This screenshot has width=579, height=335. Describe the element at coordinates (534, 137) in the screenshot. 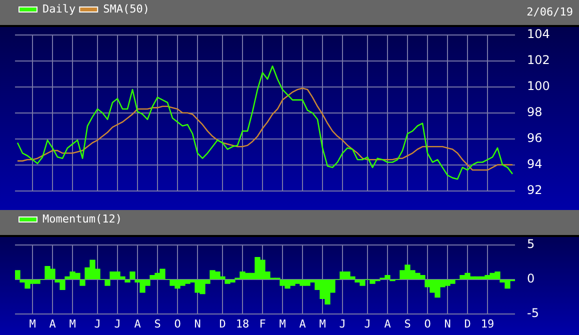

I see `y-tick-label: 96` at that location.